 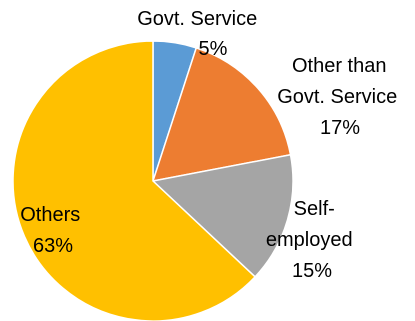 I want to click on slice-label-govt-service: Govt. Service 5%, so click(x=200, y=34).